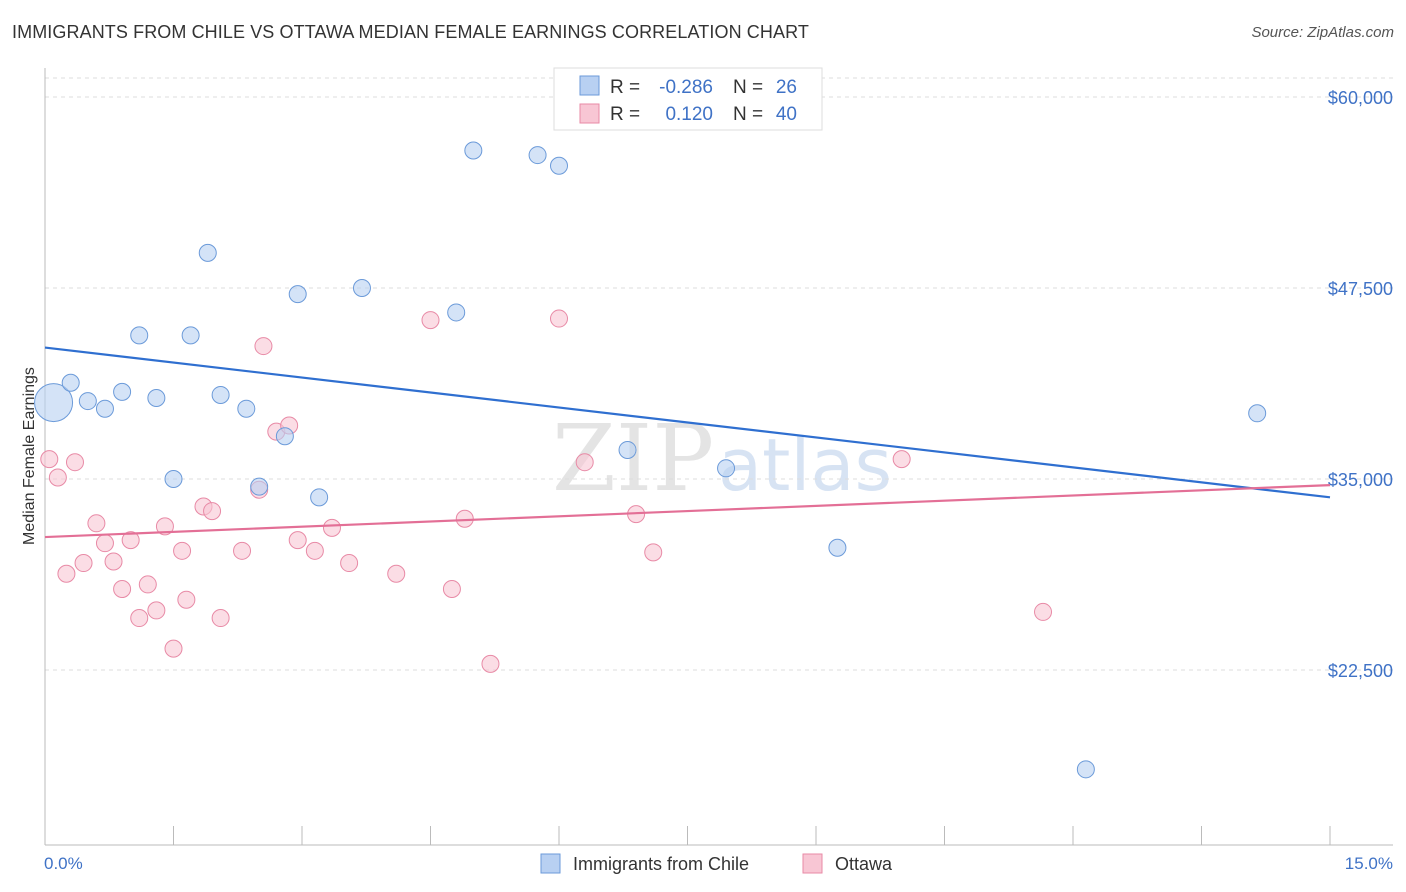  I want to click on stats-n-label-chile: N =, so click(748, 87).